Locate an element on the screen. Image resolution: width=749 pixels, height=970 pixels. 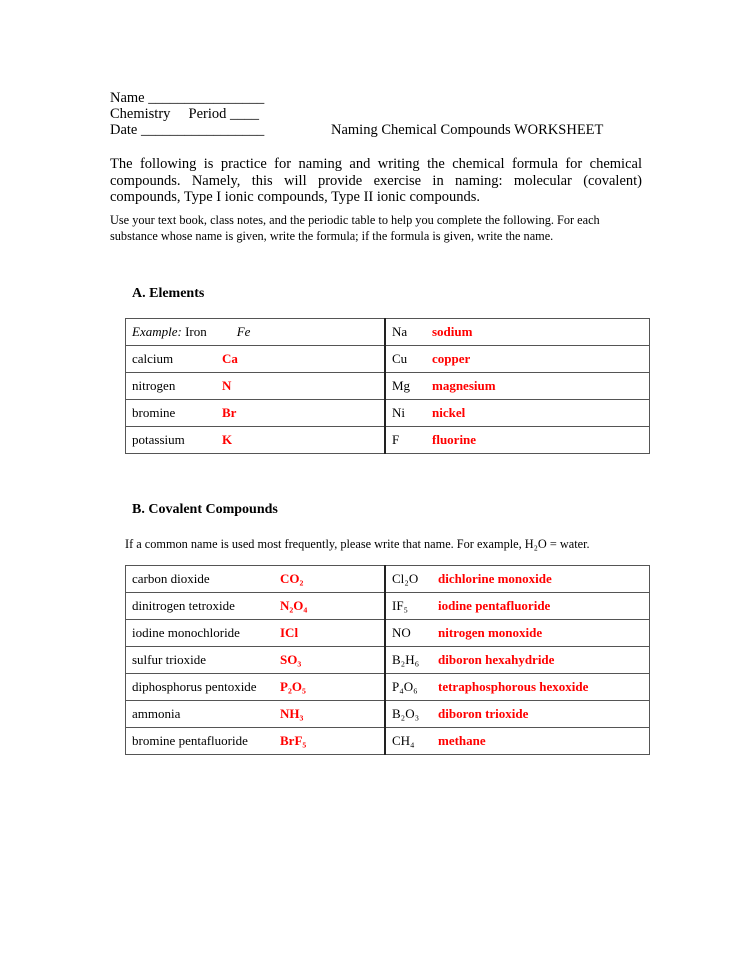
answer-name: tetraphosphorous hexoxide is located at coordinates (513, 686).